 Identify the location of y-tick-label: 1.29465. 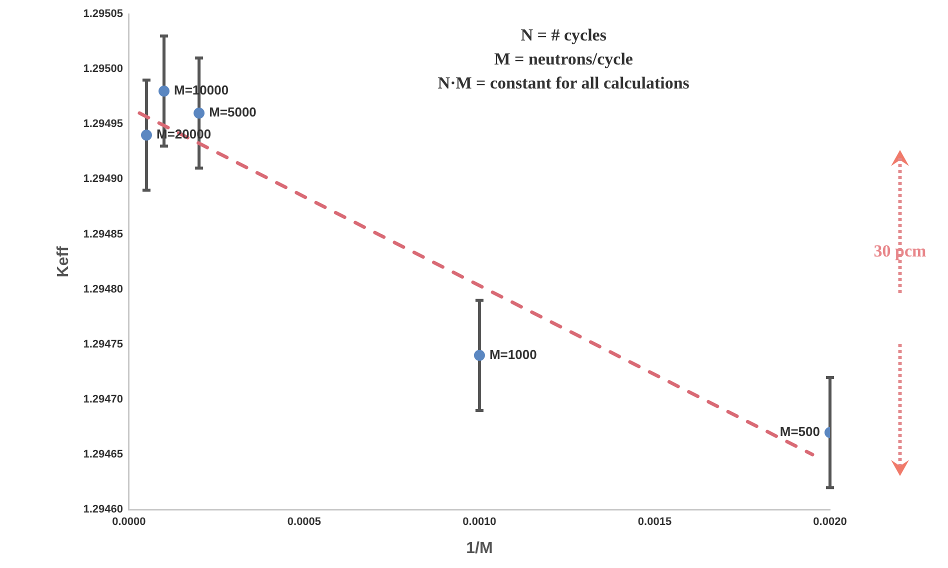
(103, 454).